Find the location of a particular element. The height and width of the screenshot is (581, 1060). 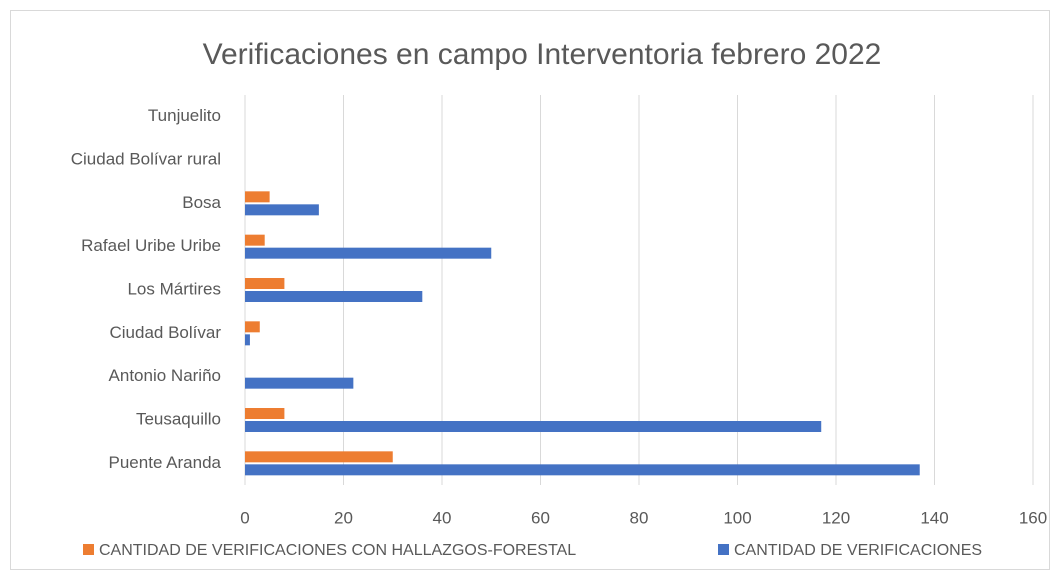

legend-label: CANTIDAD DE VERIFICACIONES is located at coordinates (858, 550).